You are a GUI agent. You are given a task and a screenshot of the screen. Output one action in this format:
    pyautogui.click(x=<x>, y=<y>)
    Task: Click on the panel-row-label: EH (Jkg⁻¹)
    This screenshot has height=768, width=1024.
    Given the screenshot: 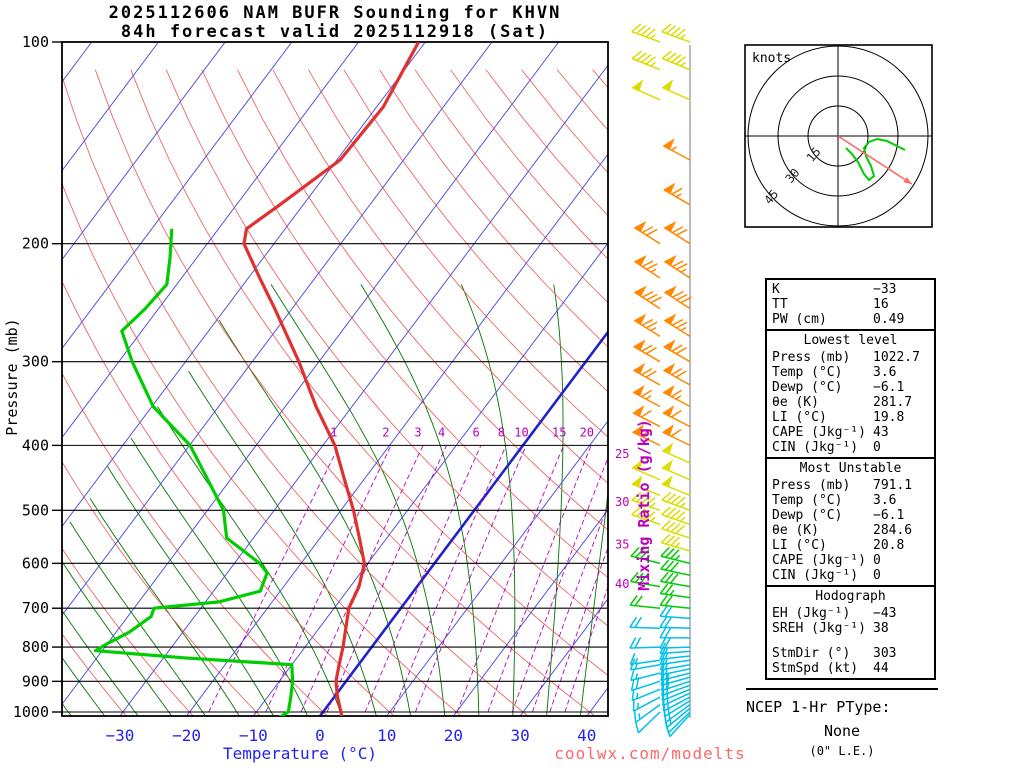 What is the action you would take?
    pyautogui.click(x=811, y=613)
    